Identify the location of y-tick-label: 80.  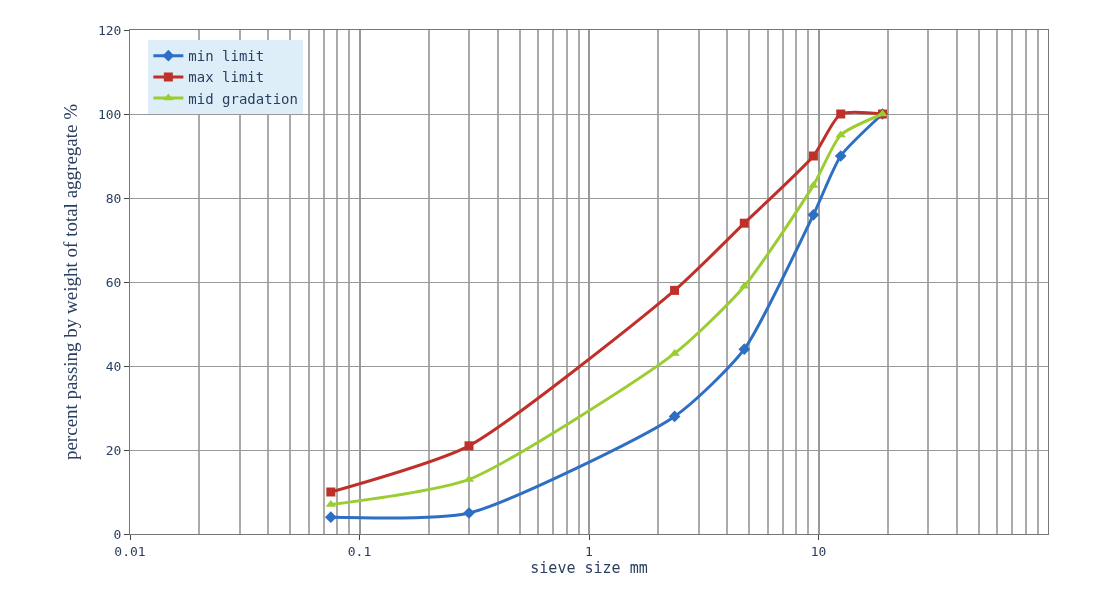
(113, 198).